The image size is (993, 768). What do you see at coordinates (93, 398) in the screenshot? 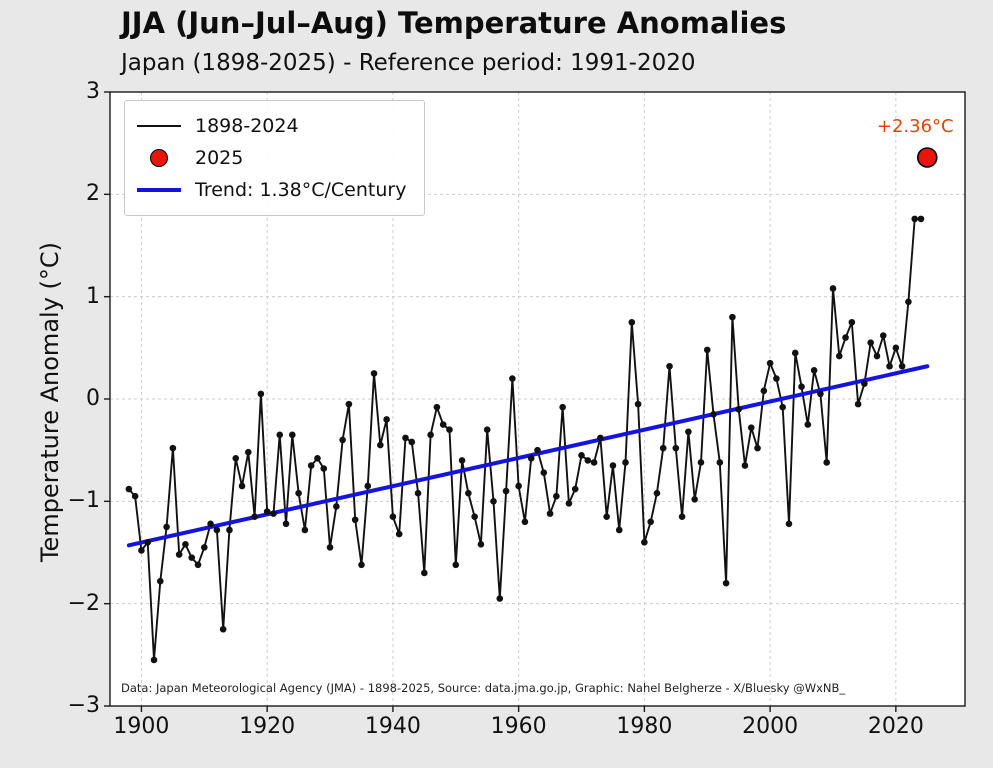
I see `y-tick-label: 0` at bounding box center [93, 398].